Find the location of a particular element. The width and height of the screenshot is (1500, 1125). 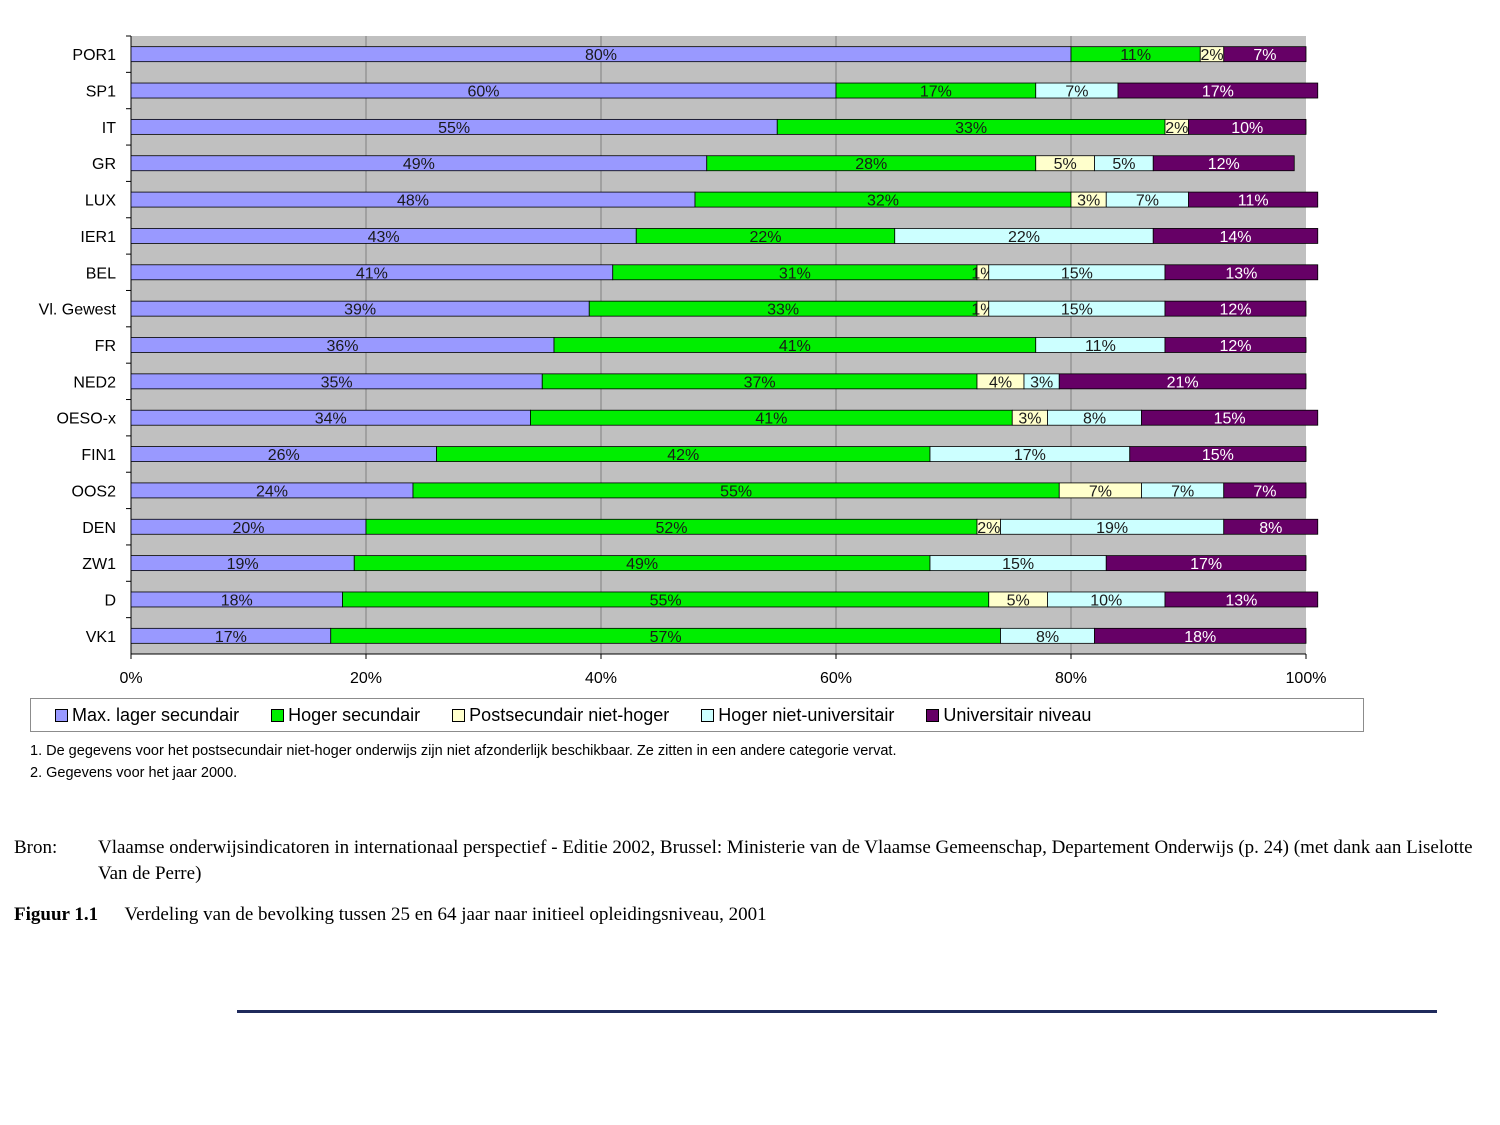

data-label: 28% is located at coordinates (871, 164).